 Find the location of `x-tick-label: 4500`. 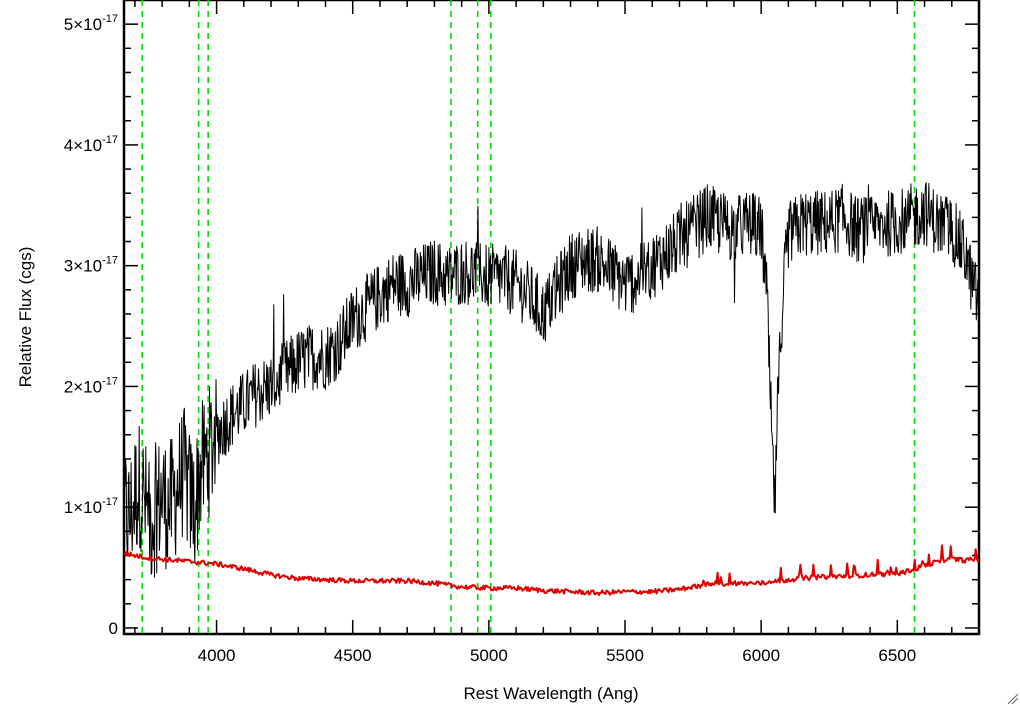

x-tick-label: 4500 is located at coordinates (353, 655).